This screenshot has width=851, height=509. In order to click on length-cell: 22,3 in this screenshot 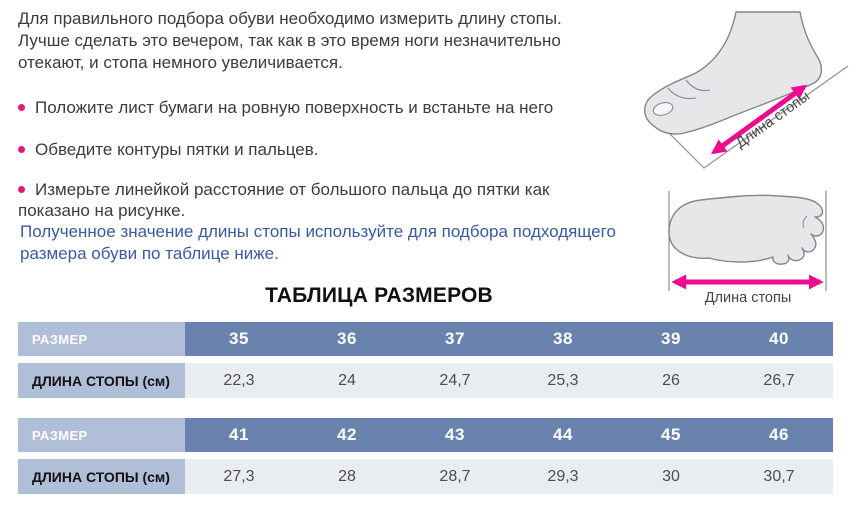, I will do `click(239, 380)`.